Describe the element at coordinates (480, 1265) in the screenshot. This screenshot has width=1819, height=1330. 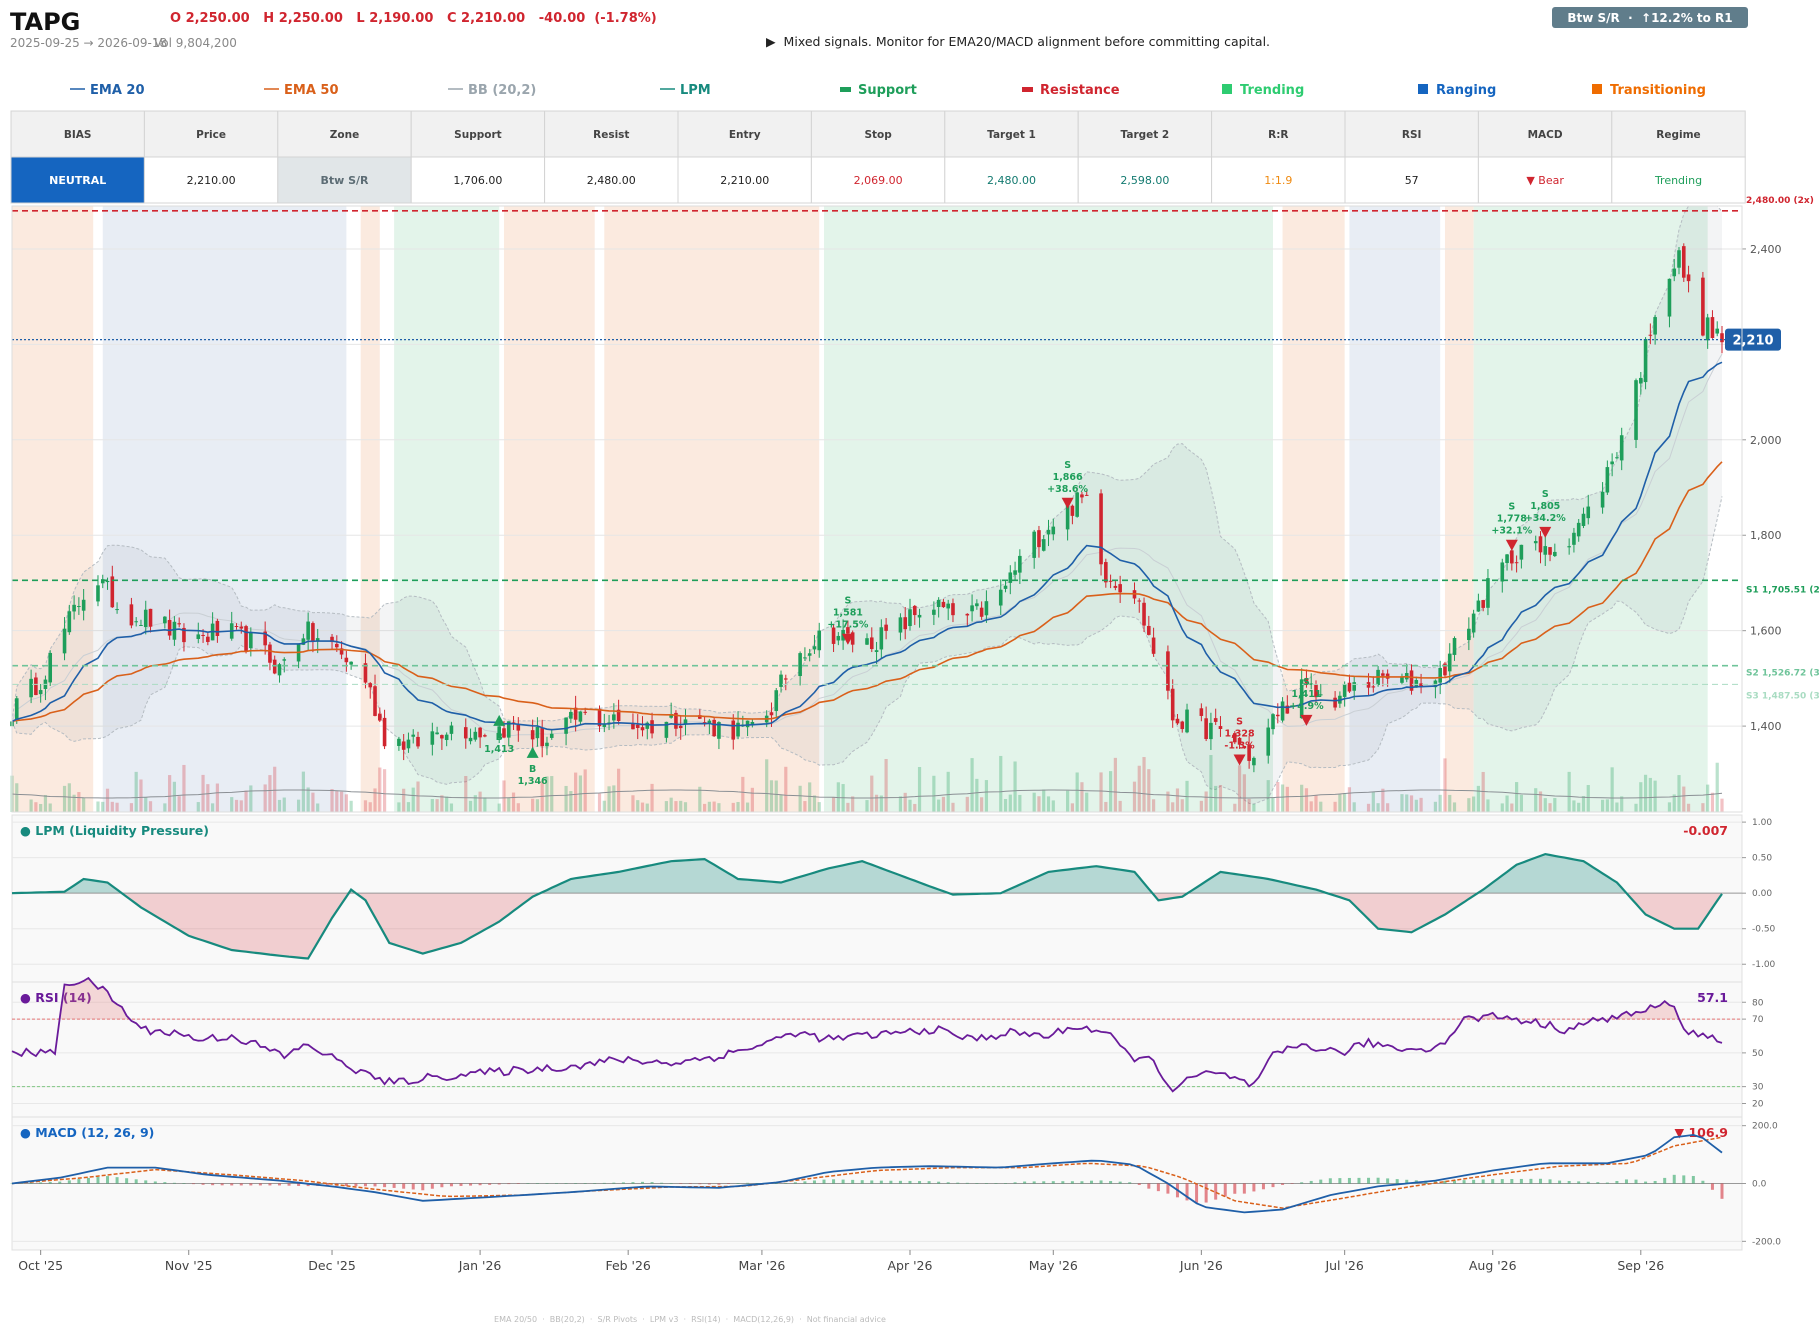
I see `x-tick-label: Jan '26` at that location.